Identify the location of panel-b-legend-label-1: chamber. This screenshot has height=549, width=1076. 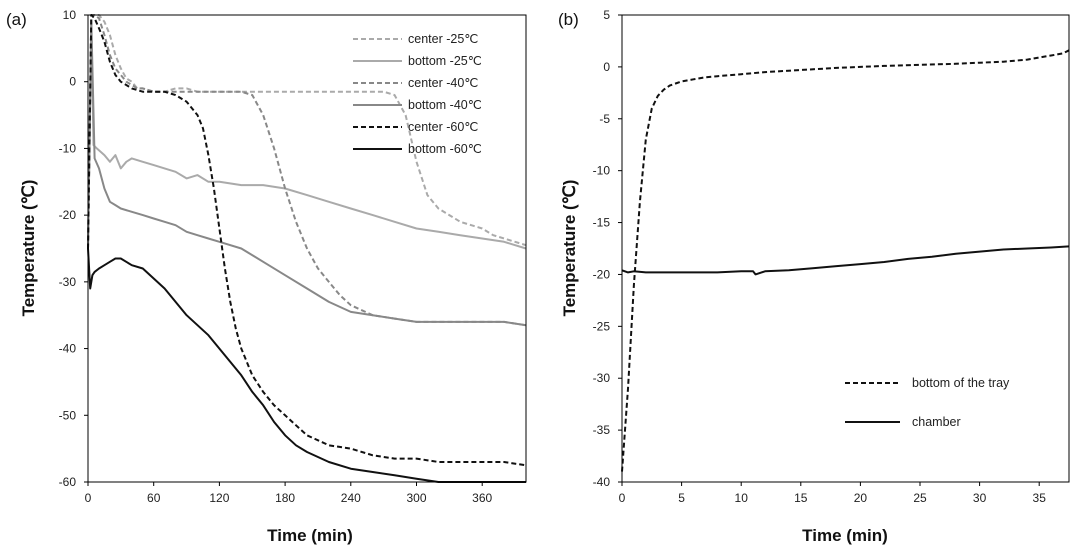
(936, 422).